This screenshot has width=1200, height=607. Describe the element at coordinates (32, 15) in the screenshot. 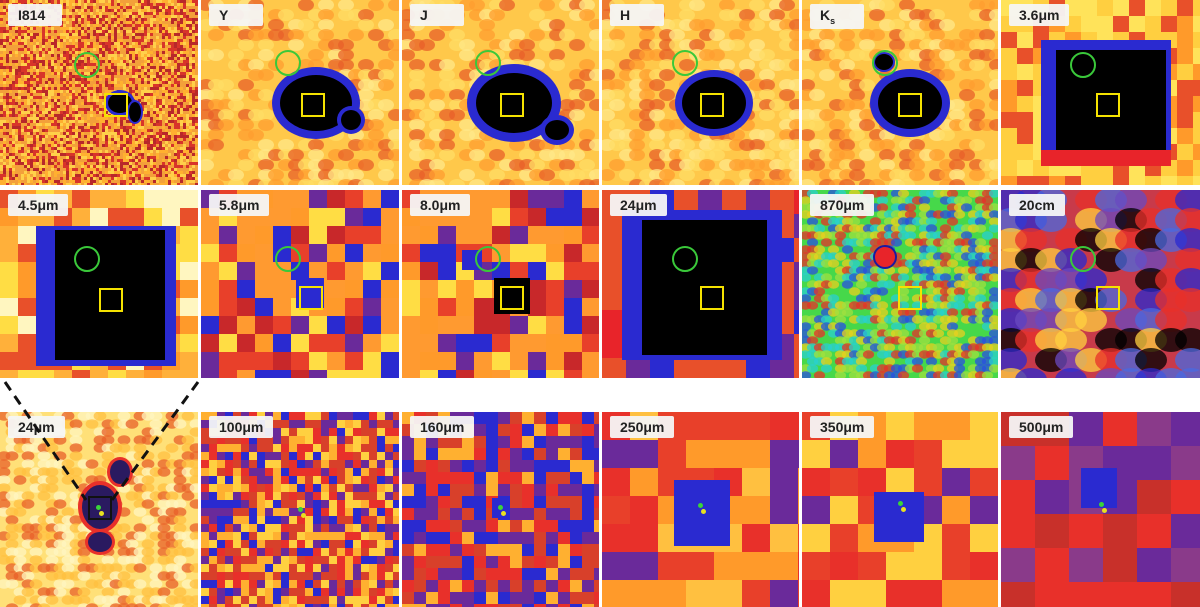

I see `band-label-text: I814` at that location.